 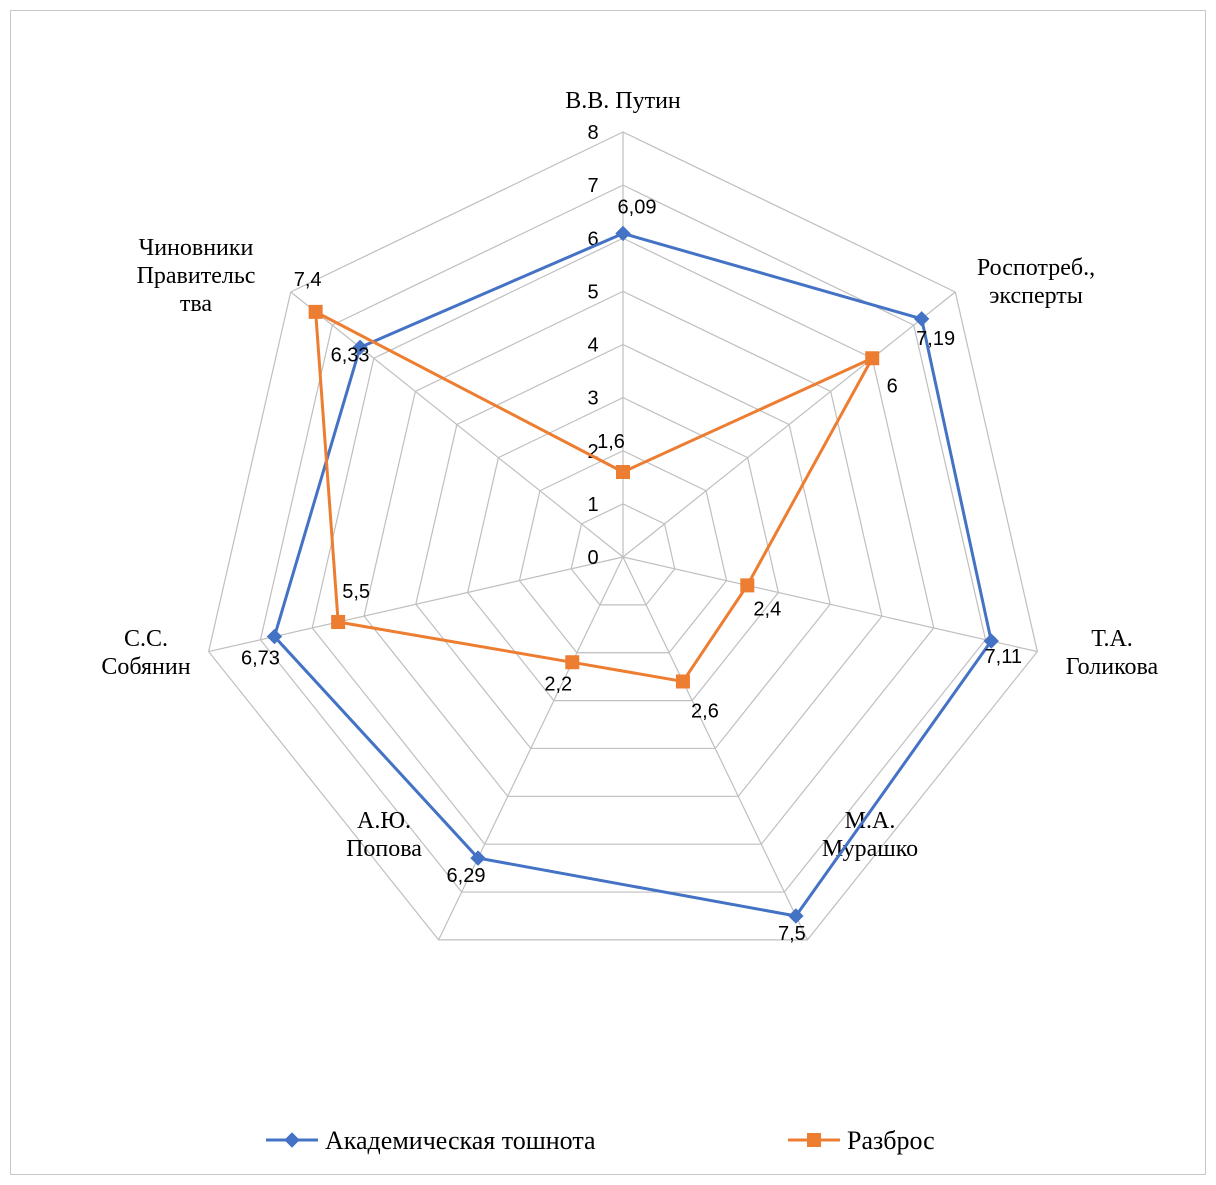 I want to click on data-label-0-1: 7,19, so click(x=935, y=339).